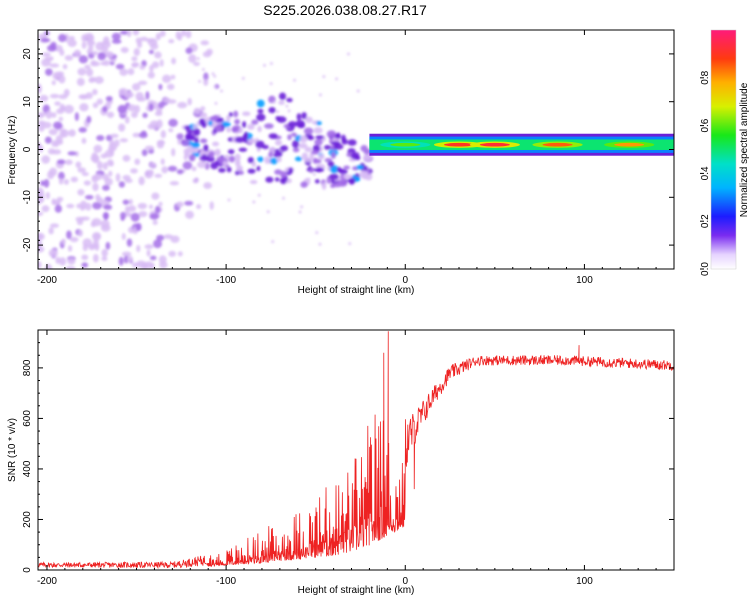 This screenshot has height=605, width=750. What do you see at coordinates (405, 581) in the screenshot?
I see `snr-xtick-label: 0` at bounding box center [405, 581].